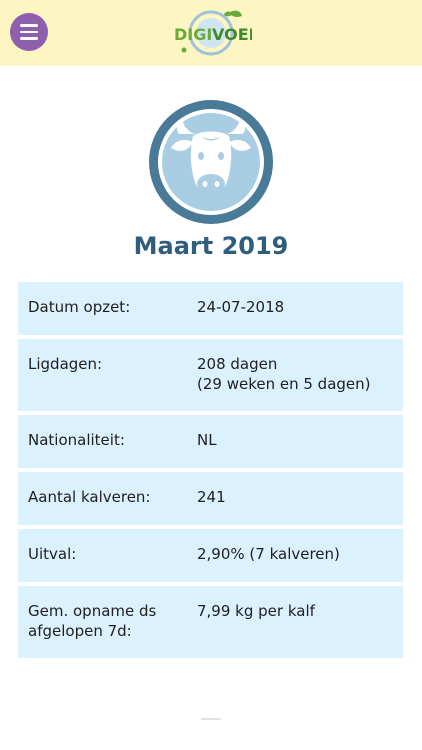  Describe the element at coordinates (211, 246) in the screenshot. I see `page-title: Maart 2019` at that location.